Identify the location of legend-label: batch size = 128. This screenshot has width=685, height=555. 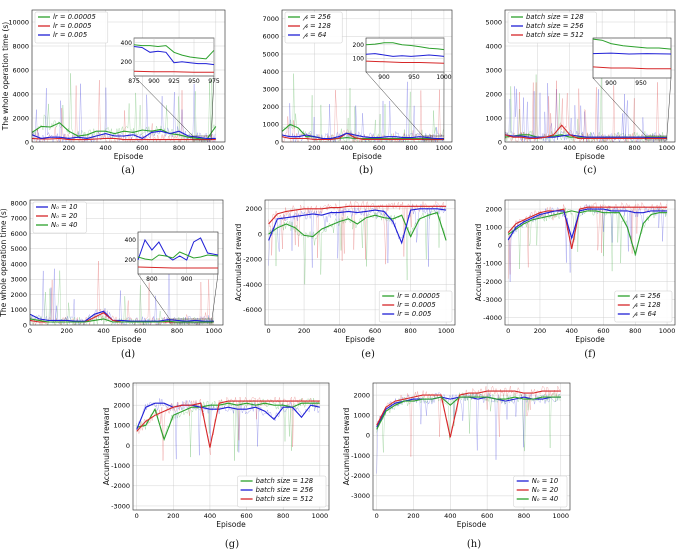
(285, 481).